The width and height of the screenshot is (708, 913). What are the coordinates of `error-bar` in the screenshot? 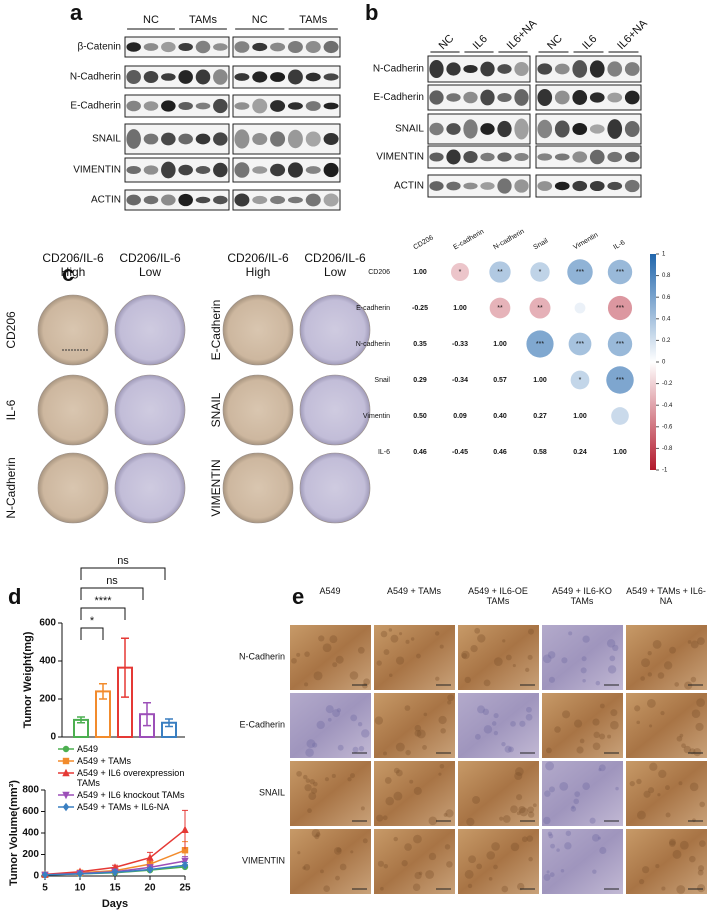 It's located at (125, 667).